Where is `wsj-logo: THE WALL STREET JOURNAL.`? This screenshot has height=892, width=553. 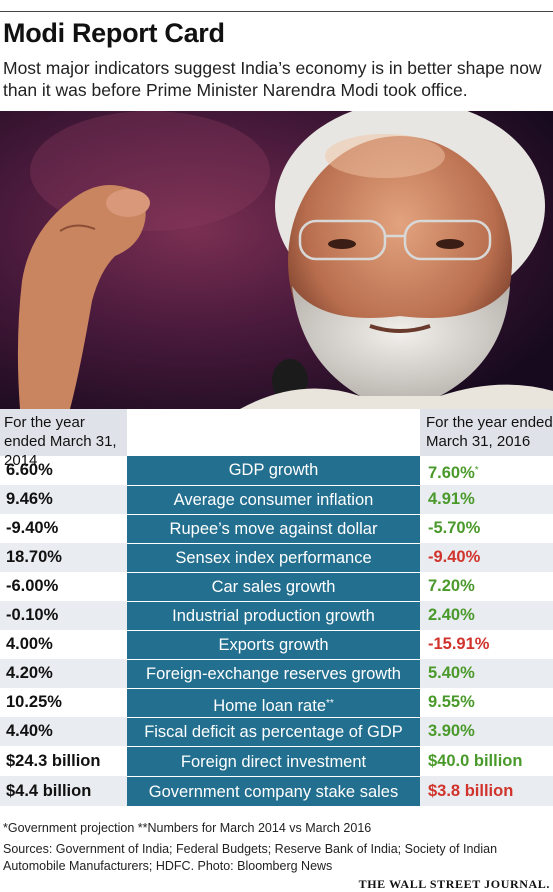
wsj-logo: THE WALL STREET JOURNAL. is located at coordinates (454, 884).